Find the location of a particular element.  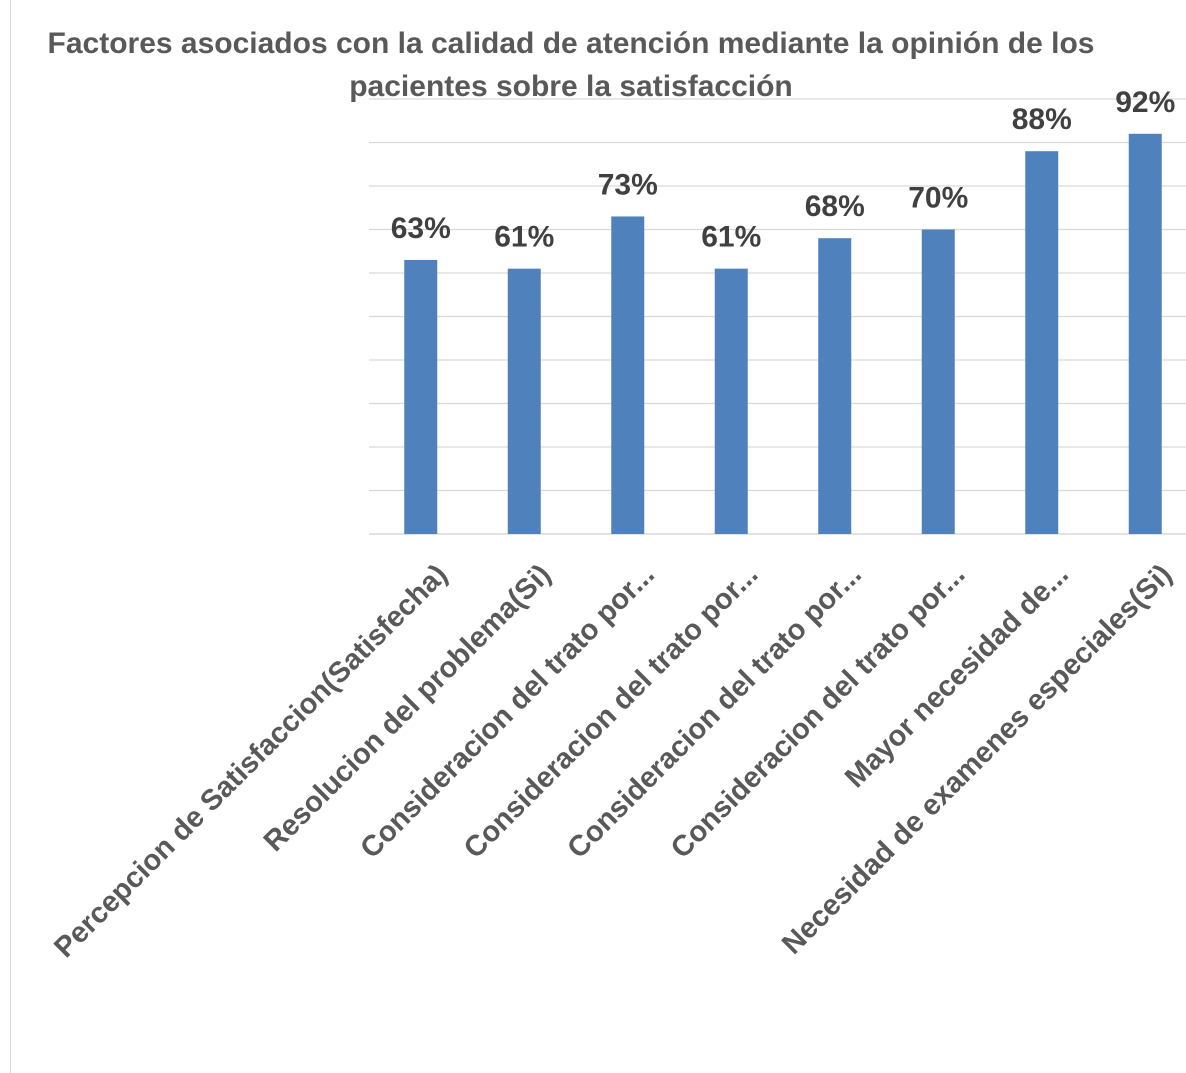

data-labels: 63% 61% 73% 61% 68% 70% 88% 92% is located at coordinates (783, 170).